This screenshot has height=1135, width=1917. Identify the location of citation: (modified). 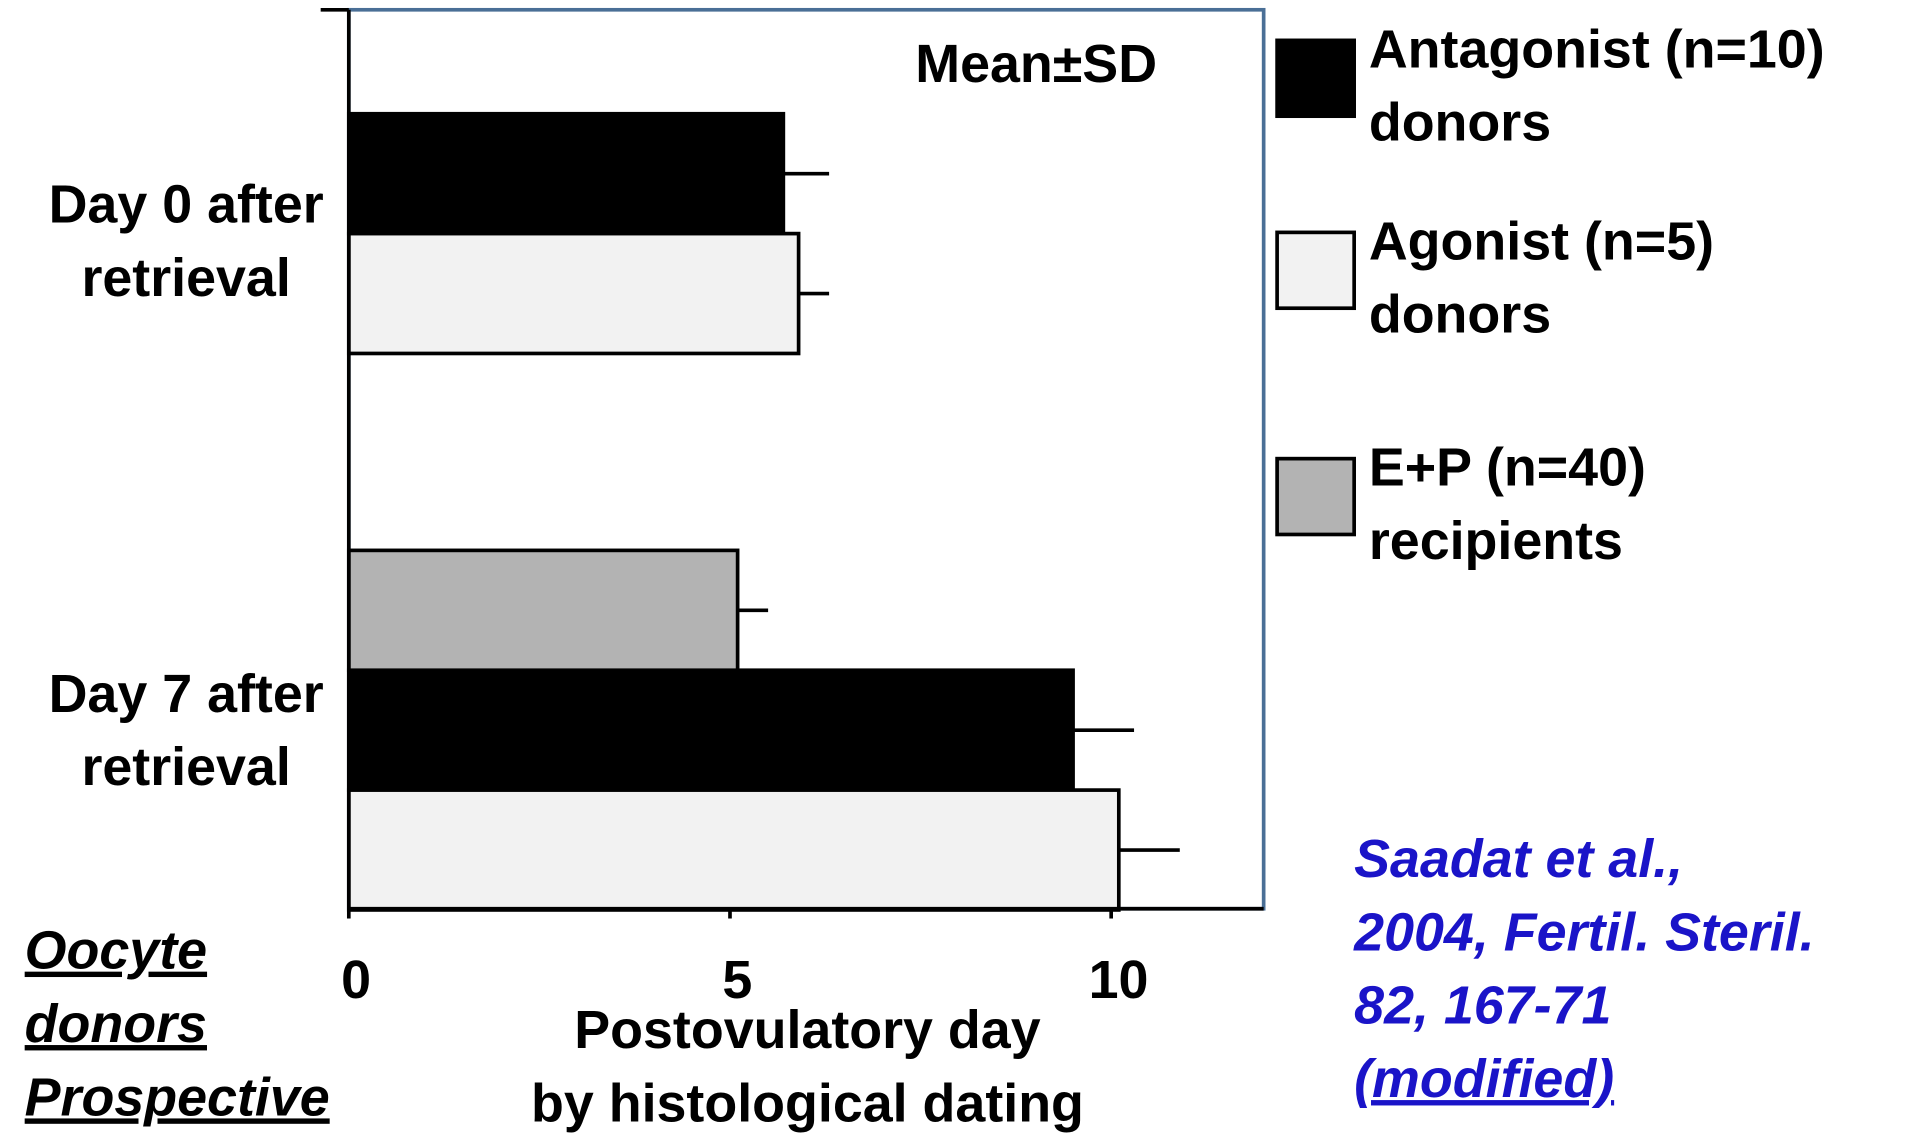
(1484, 1079).